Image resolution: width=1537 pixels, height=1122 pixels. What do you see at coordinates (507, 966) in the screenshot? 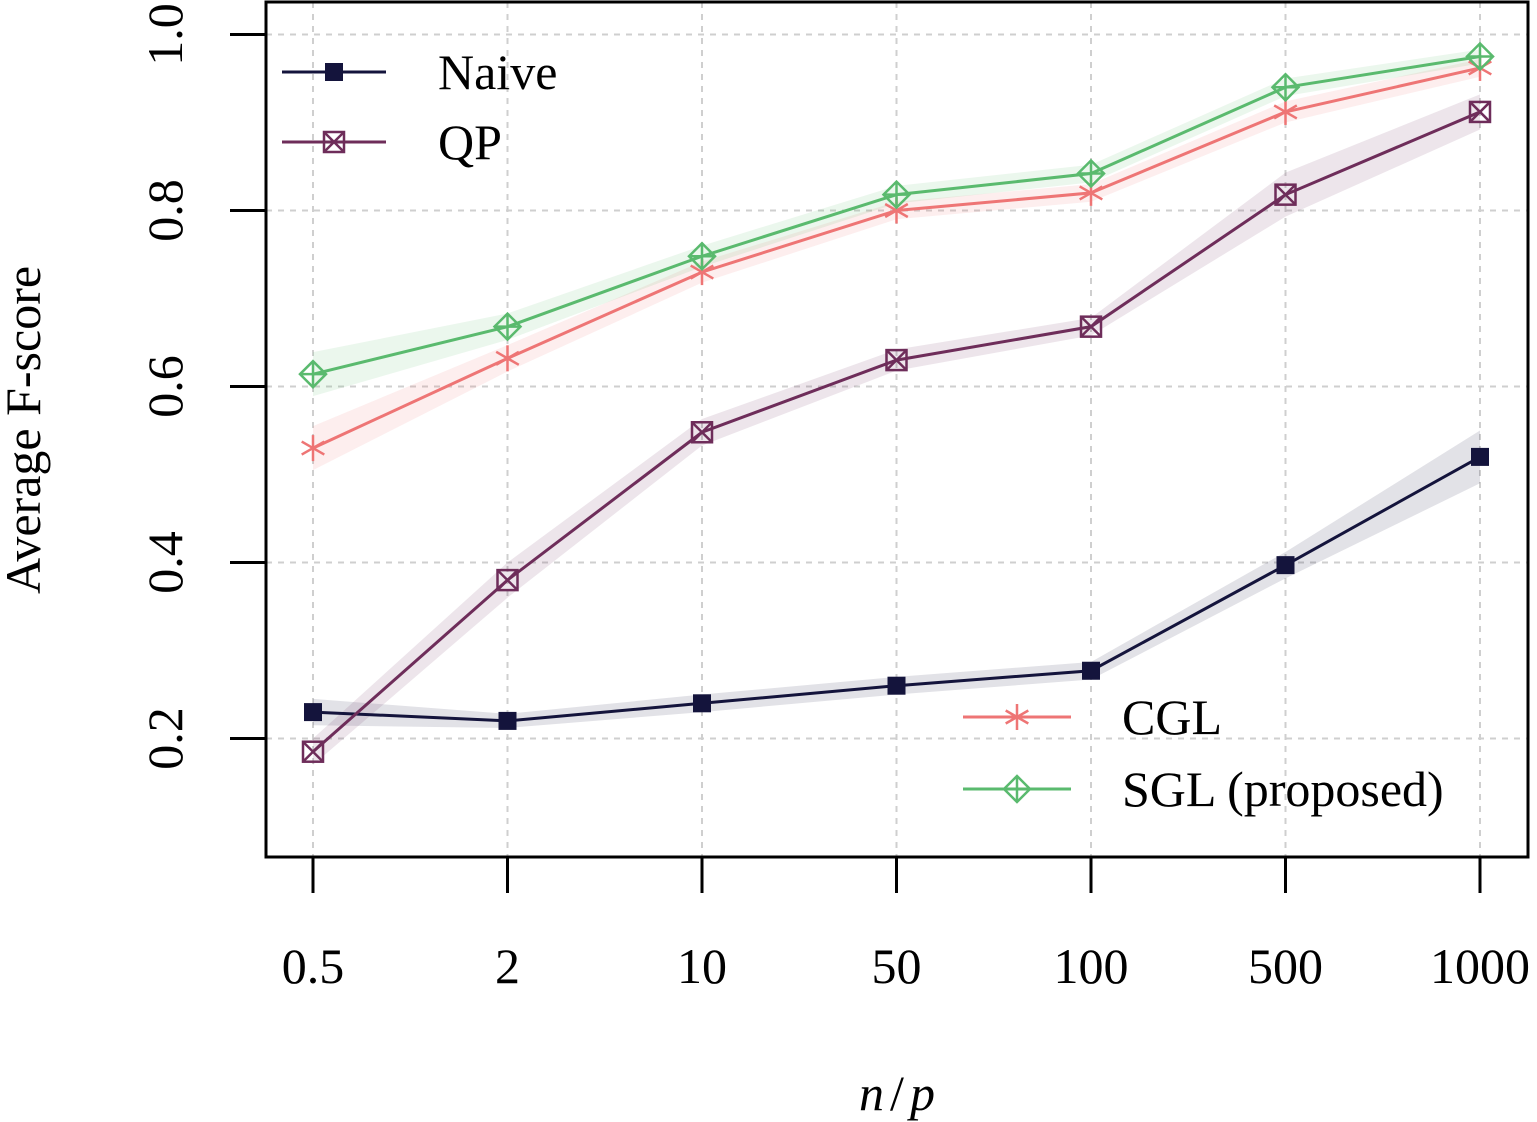
I see `x-tick-label: 2` at bounding box center [507, 966].